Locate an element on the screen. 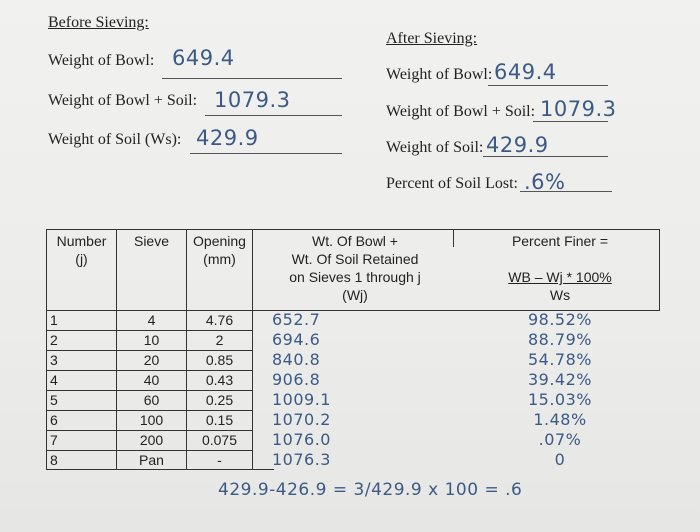 The height and width of the screenshot is (532, 700). header-weight-line3: on Sieves 1 through j is located at coordinates (355, 277).